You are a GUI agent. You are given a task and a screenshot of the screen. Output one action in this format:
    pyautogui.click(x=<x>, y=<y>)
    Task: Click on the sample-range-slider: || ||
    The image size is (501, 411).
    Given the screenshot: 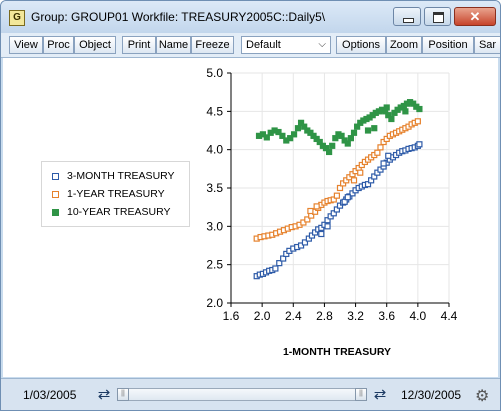 What is the action you would take?
    pyautogui.click(x=242, y=394)
    